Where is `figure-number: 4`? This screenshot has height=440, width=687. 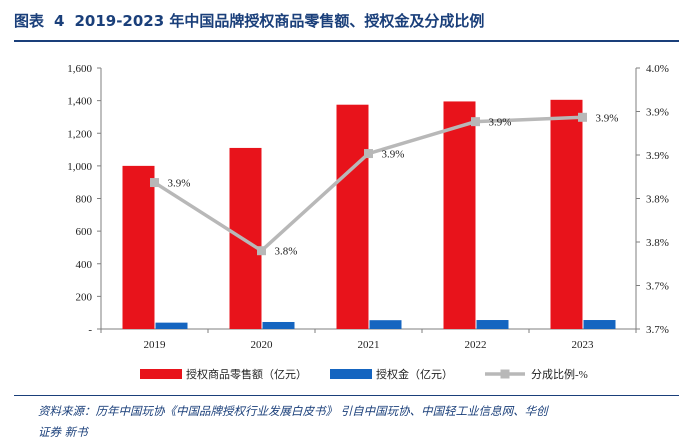 figure-number: 4 is located at coordinates (59, 21).